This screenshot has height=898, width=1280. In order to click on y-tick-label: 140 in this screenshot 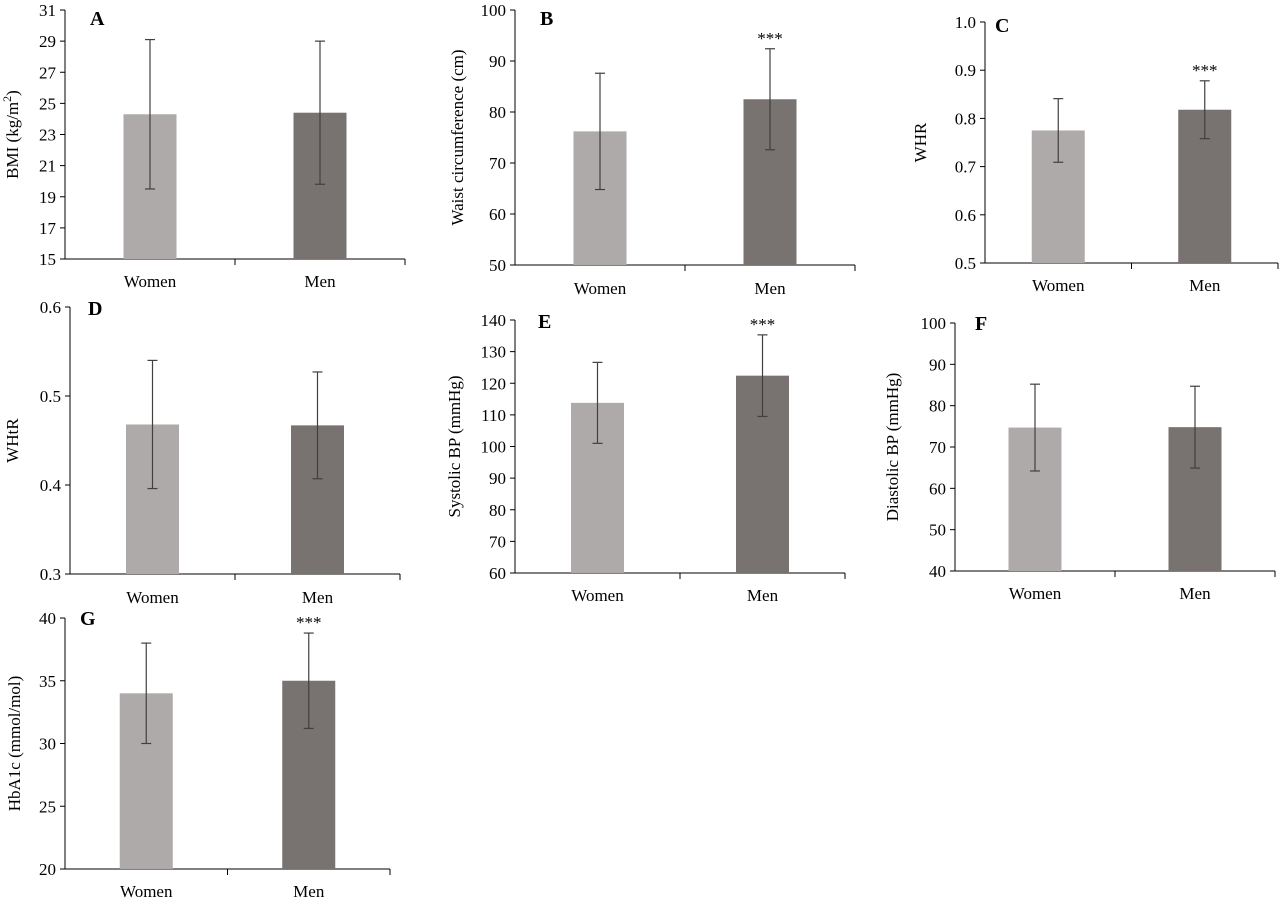, I will do `click(494, 320)`.